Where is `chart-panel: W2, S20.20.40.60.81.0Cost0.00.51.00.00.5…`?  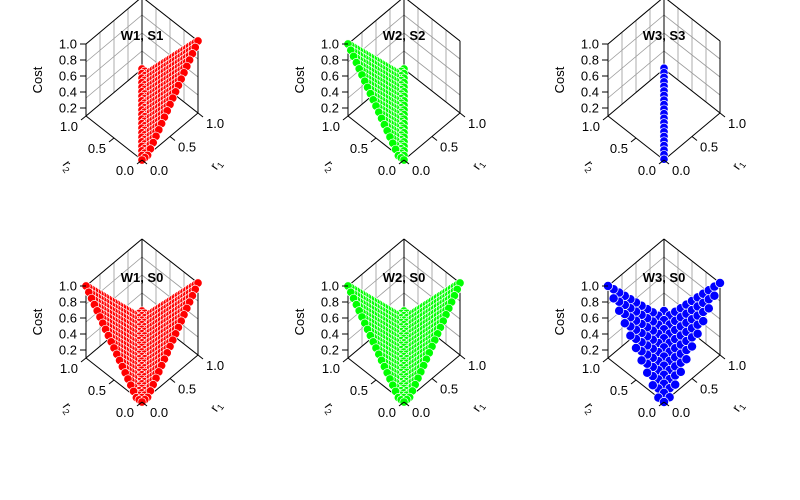 chart-panel: W2, S20.20.40.60.81.0Cost0.00.51.00.00.5… is located at coordinates (390, 89).